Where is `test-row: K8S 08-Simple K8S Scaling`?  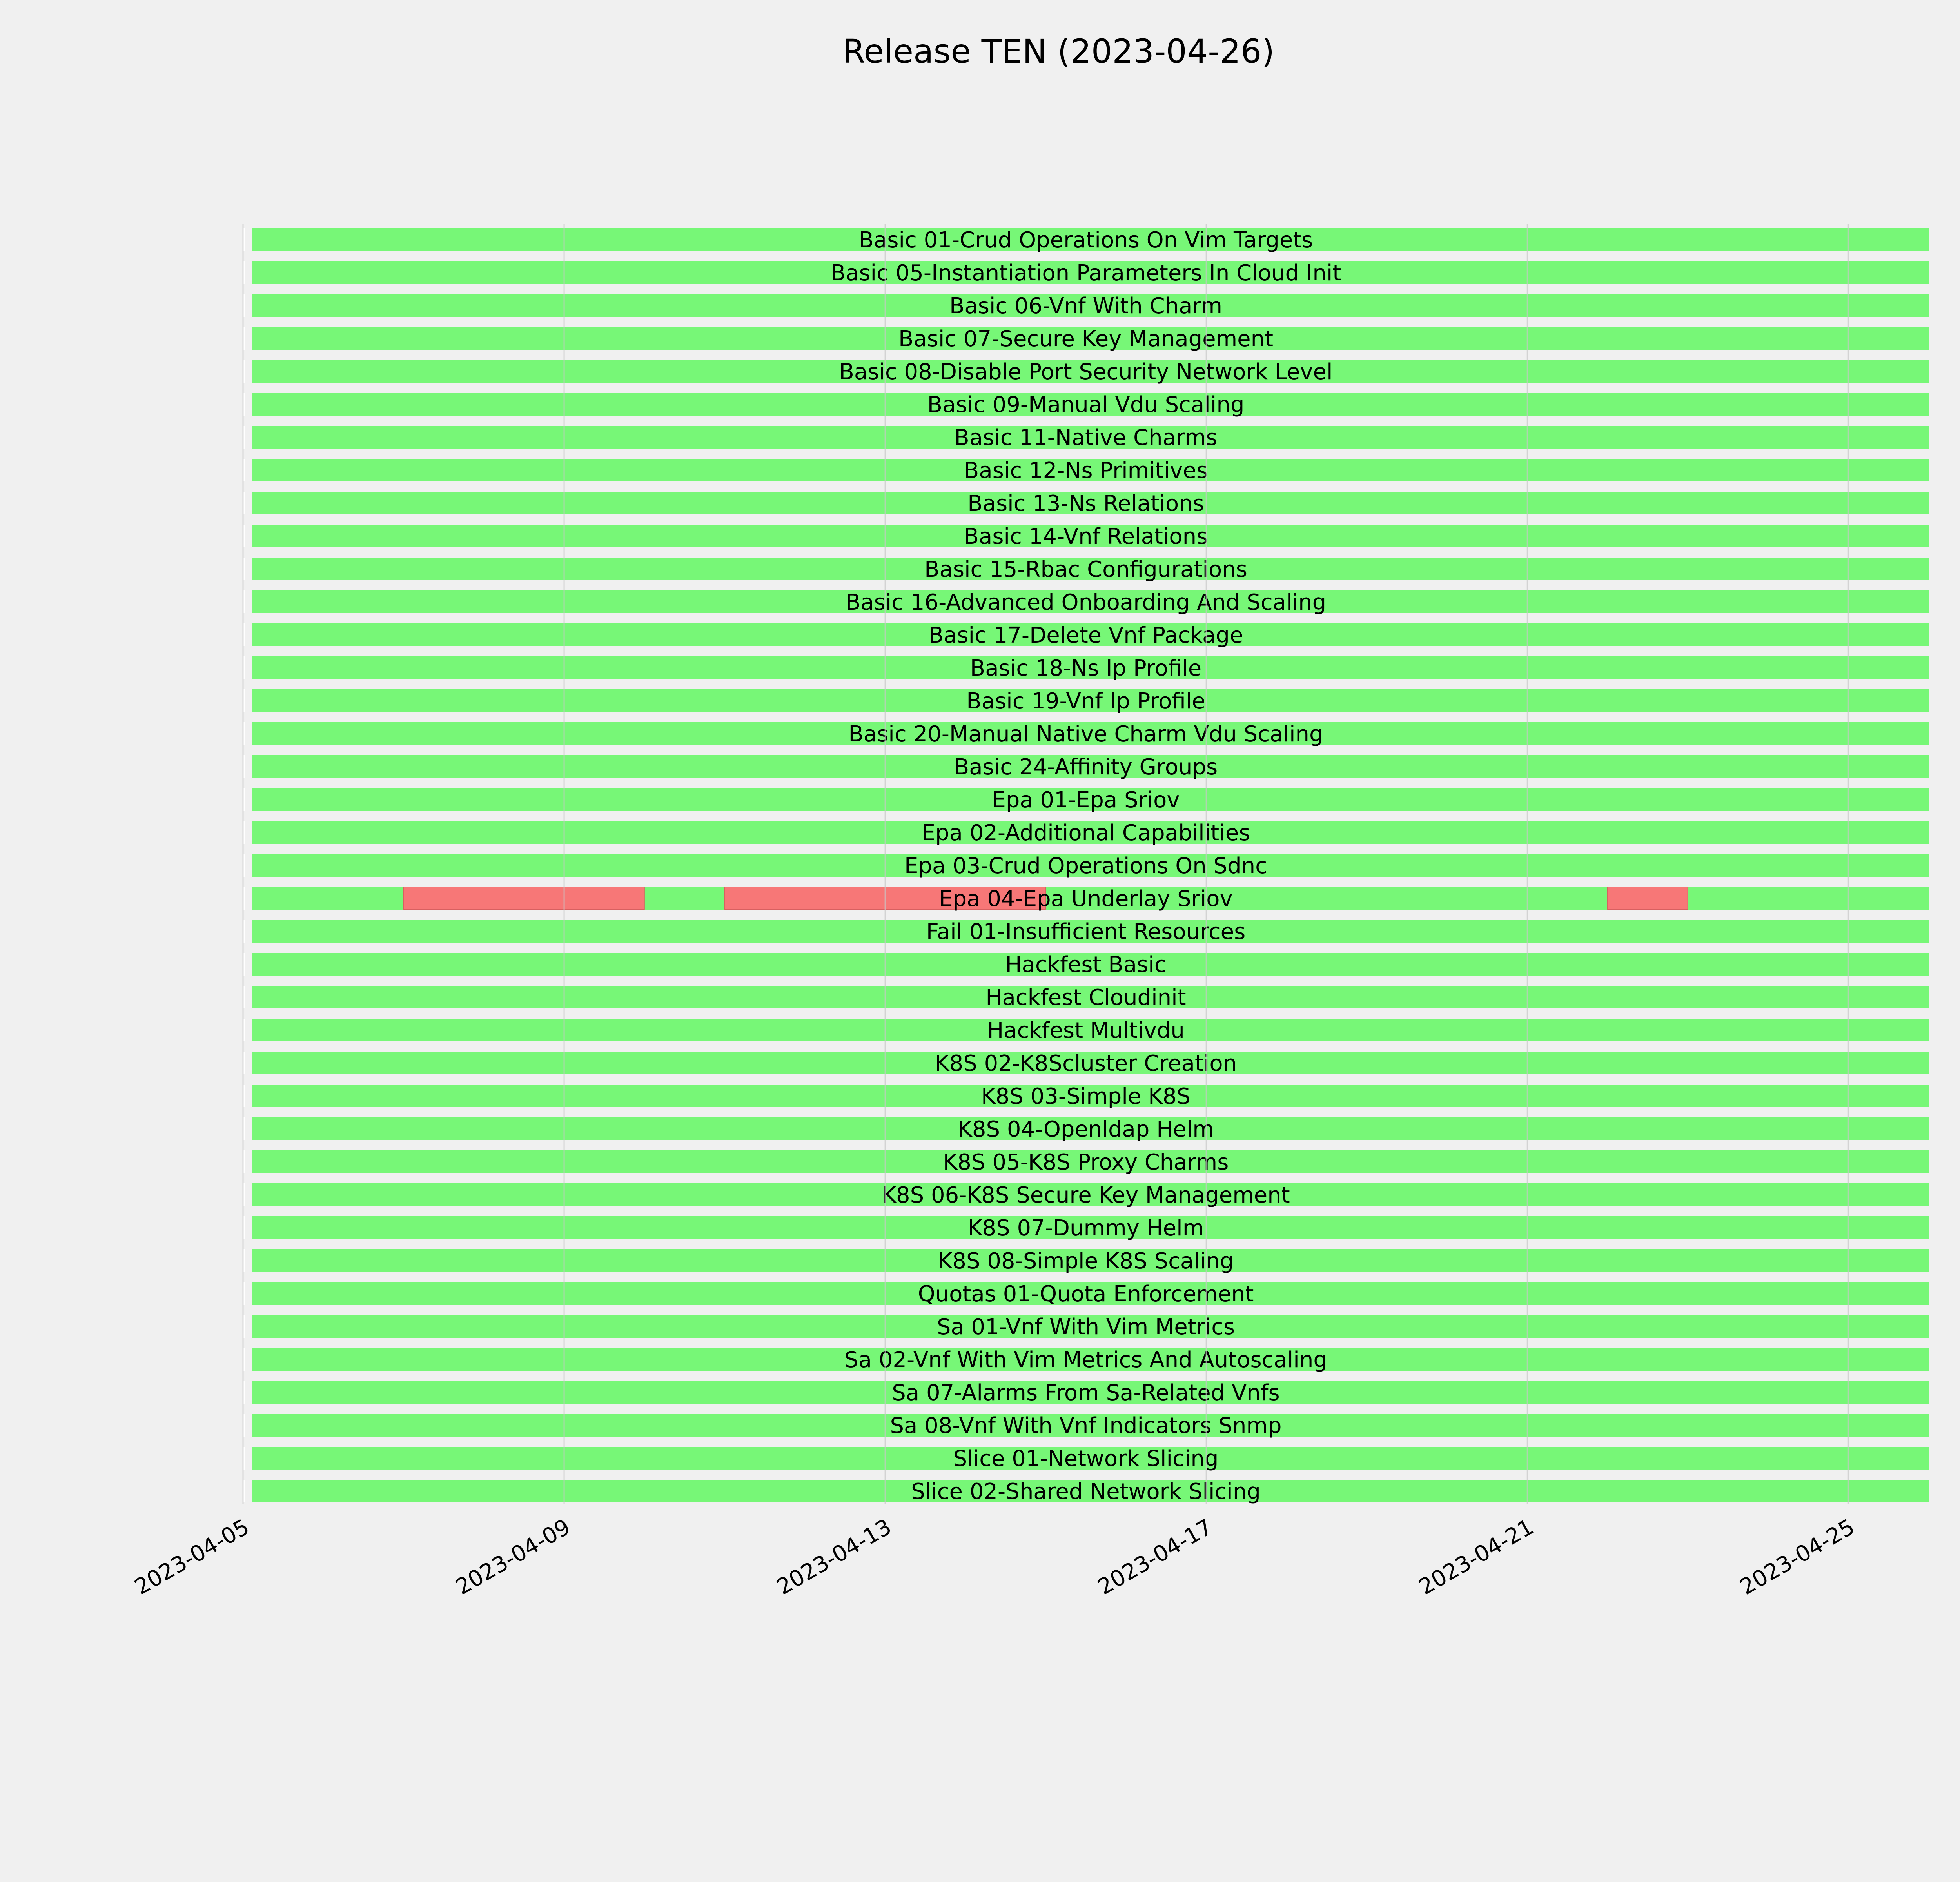 test-row: K8S 08-Simple K8S Scaling is located at coordinates (1086, 1261).